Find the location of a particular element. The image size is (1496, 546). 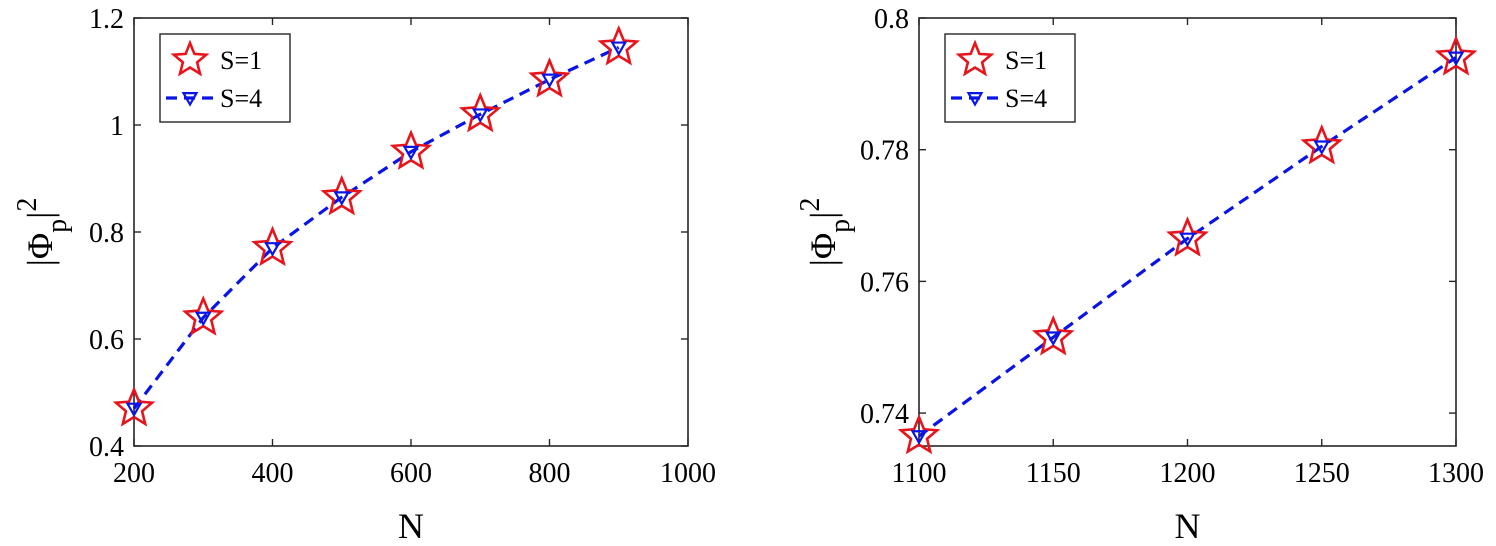

y-tick-label: 0.4 is located at coordinates (106, 447).